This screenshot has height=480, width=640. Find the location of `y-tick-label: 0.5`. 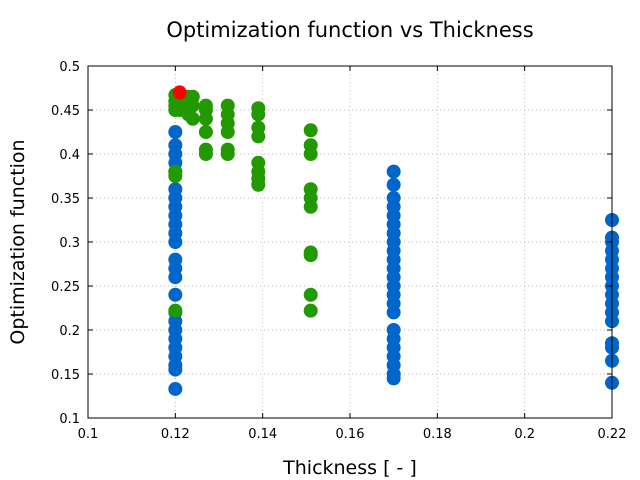

y-tick-label: 0.5 is located at coordinates (69, 67).